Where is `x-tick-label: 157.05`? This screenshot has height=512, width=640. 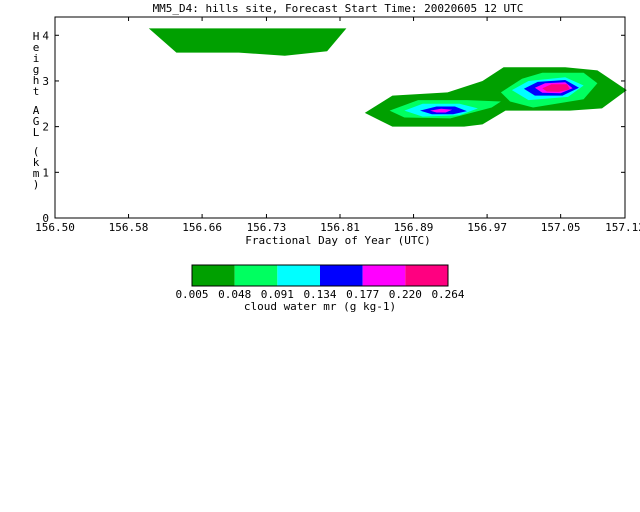
x-tick-label: 157.05 is located at coordinates (561, 227).